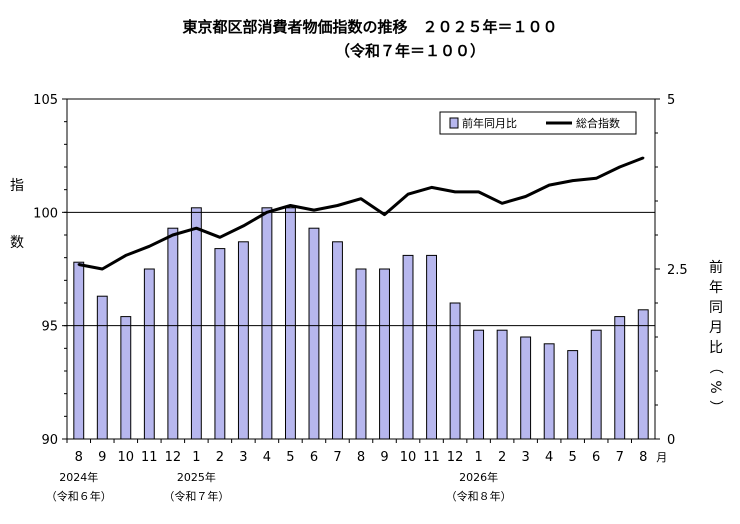 This screenshot has width=740, height=524. I want to click on chart-title: 東京都区部消費者物価指数の推移 ２０２５年＝１００, so click(370, 27).